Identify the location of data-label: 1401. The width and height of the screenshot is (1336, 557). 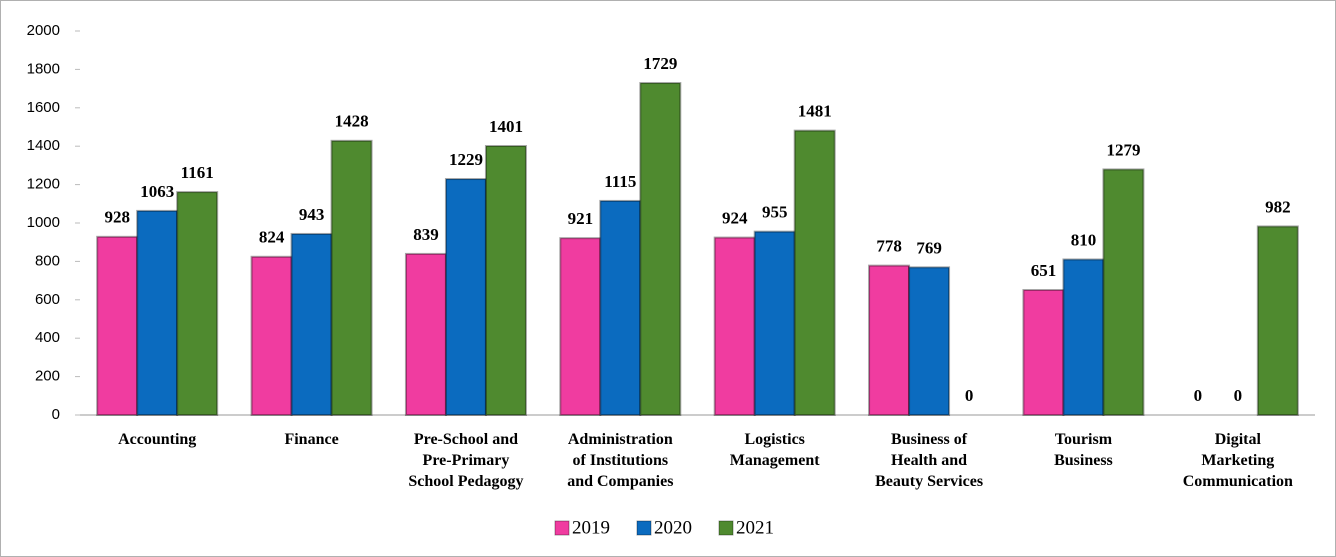
(506, 126).